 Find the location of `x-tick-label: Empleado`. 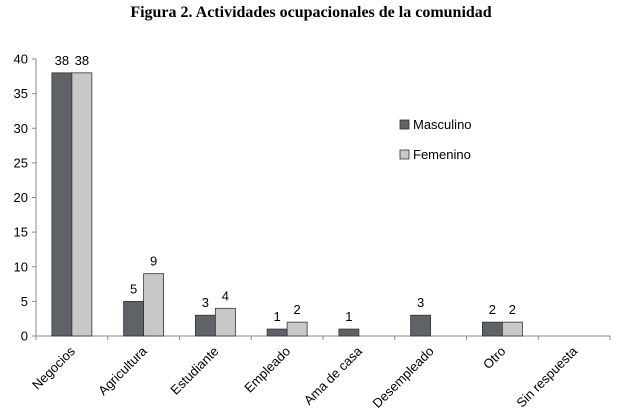

x-tick-label: Empleado is located at coordinates (267, 370).